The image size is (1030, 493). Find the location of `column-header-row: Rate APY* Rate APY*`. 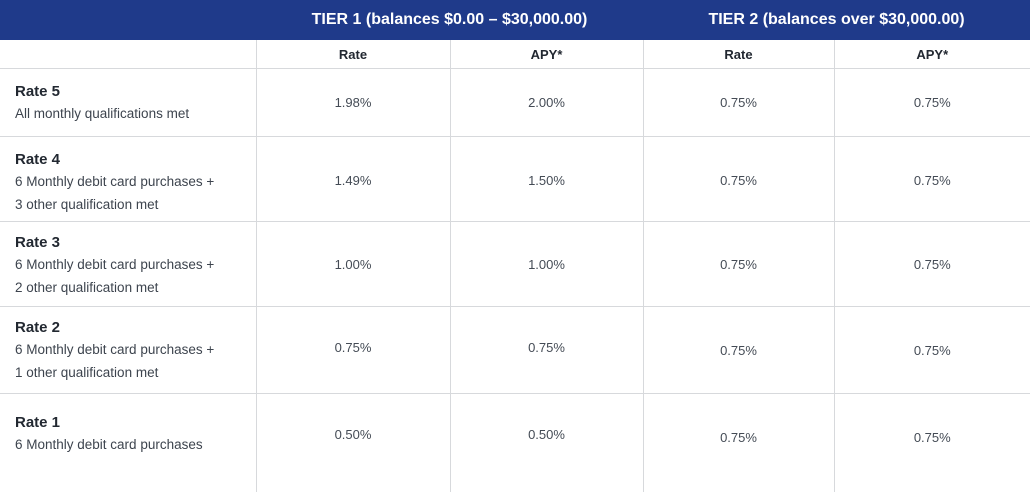

column-header-row: Rate APY* Rate APY* is located at coordinates (515, 54).